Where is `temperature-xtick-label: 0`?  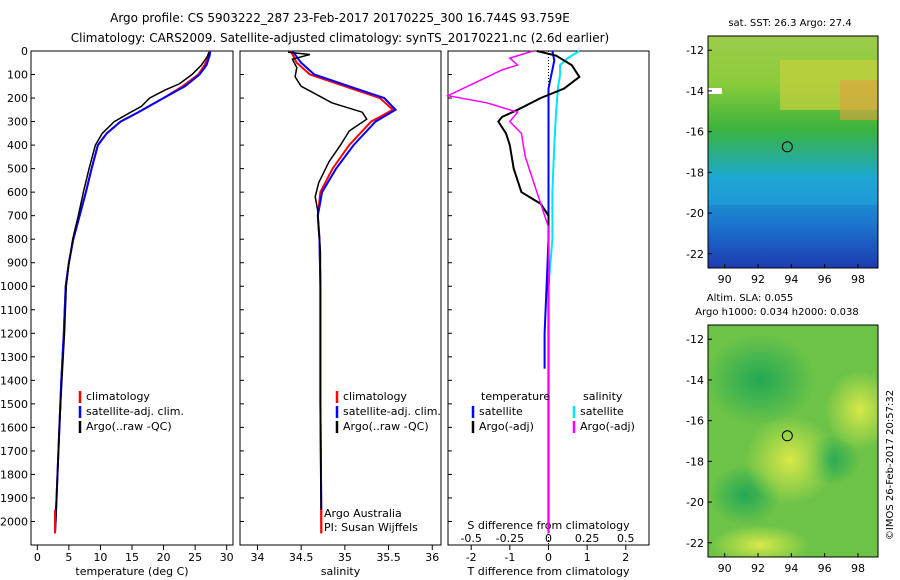
temperature-xtick-label: 0 is located at coordinates (37, 557).